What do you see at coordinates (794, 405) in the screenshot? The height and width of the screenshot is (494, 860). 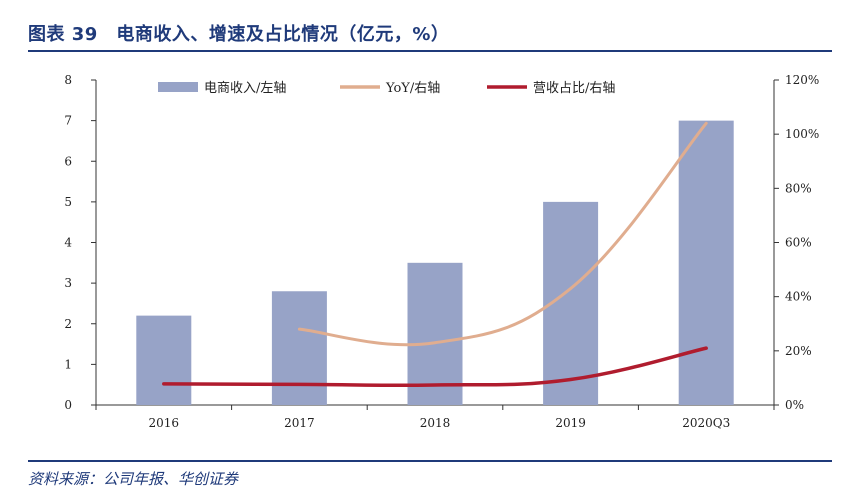 I see `y-right-tick-label: 0%` at bounding box center [794, 405].